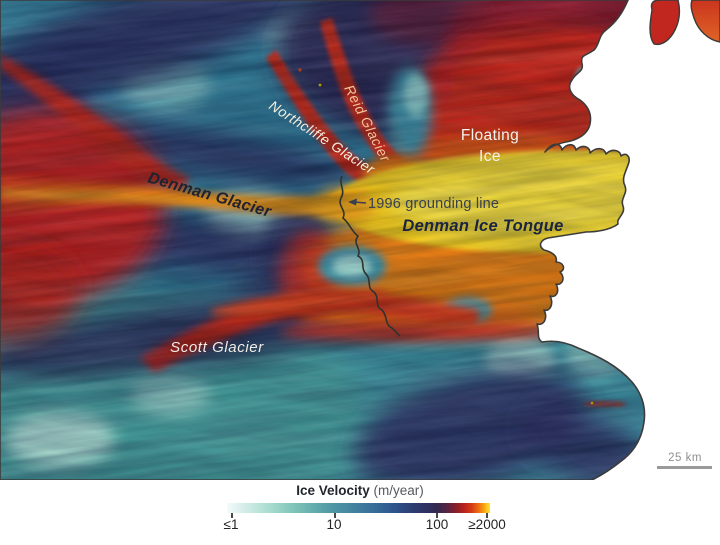 Image resolution: width=720 pixels, height=545 pixels. What do you see at coordinates (433, 204) in the screenshot?
I see `grounding-line-label: 1996 grounding line` at bounding box center [433, 204].